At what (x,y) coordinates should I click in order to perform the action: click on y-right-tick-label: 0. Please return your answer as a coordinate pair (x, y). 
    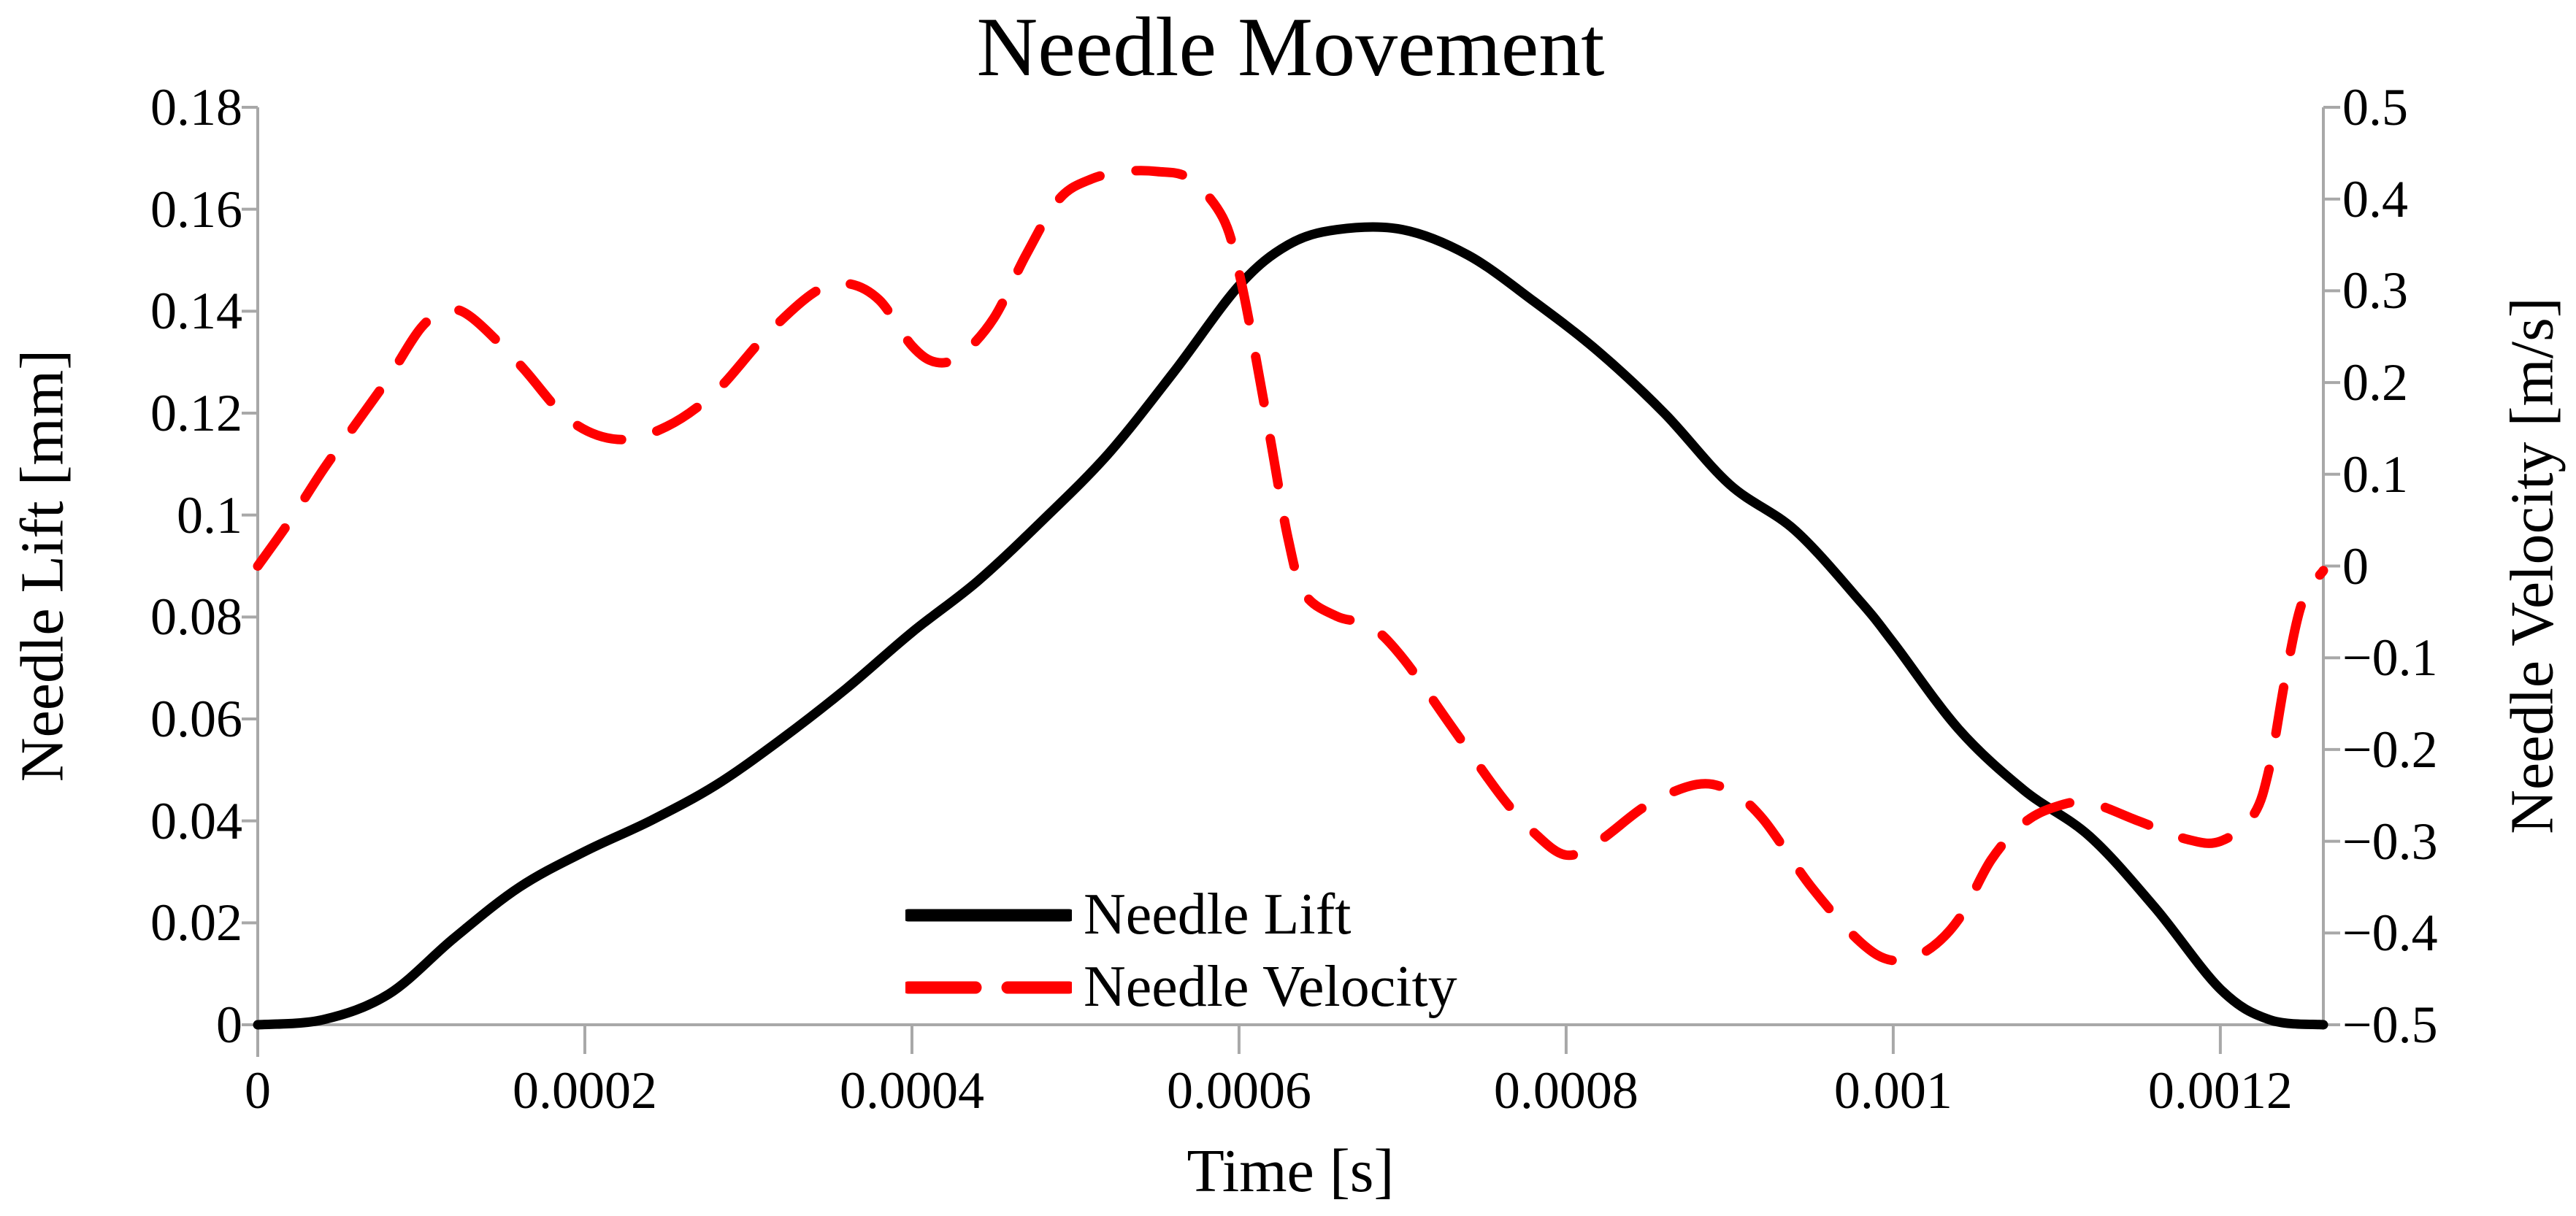
    Looking at the image, I should click on (2355, 566).